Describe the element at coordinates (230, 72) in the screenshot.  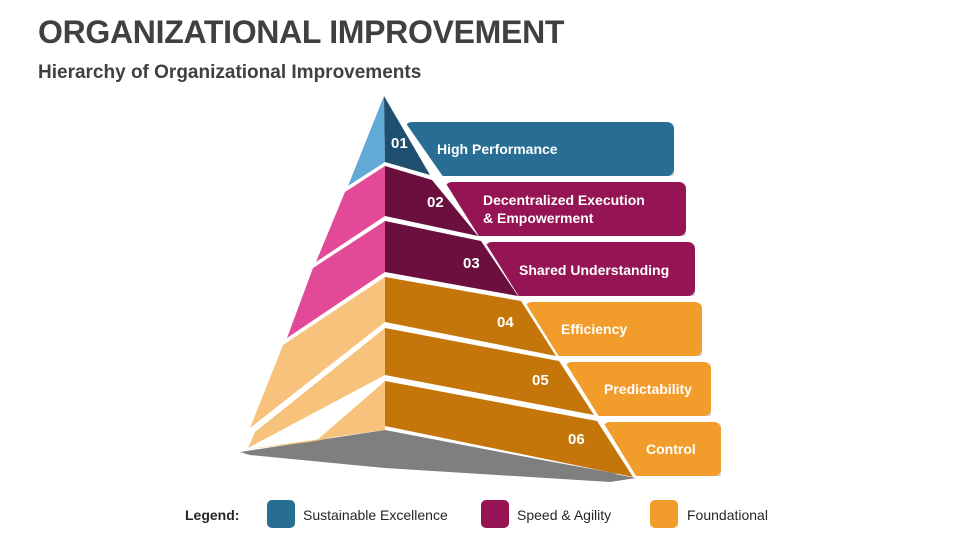
I see `page-subtitle: Hierarchy of Organizational Improvements` at that location.